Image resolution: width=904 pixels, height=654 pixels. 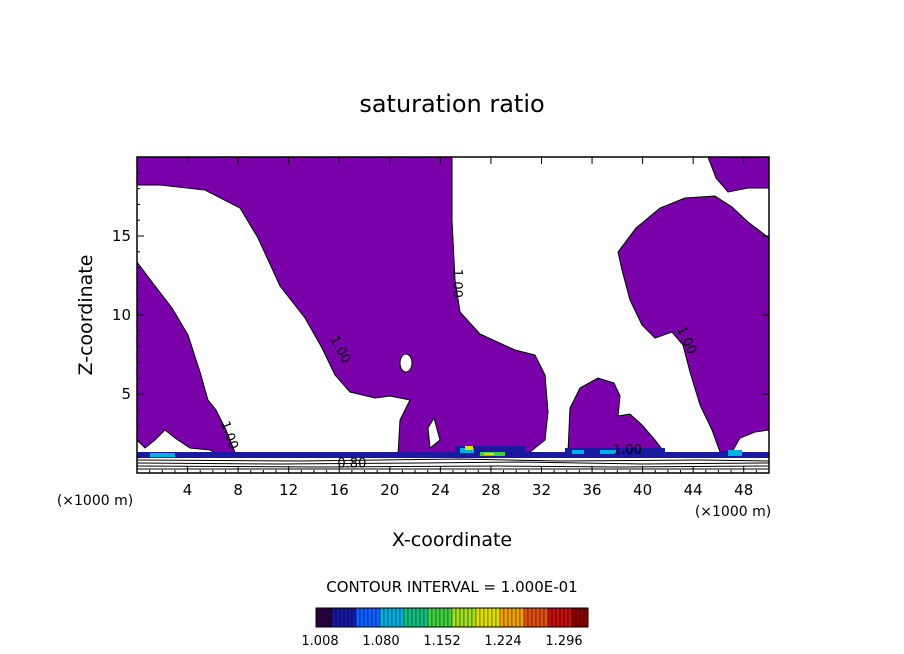 What do you see at coordinates (95, 501) in the screenshot?
I see `x-unit-left: (×1000 m)` at bounding box center [95, 501].